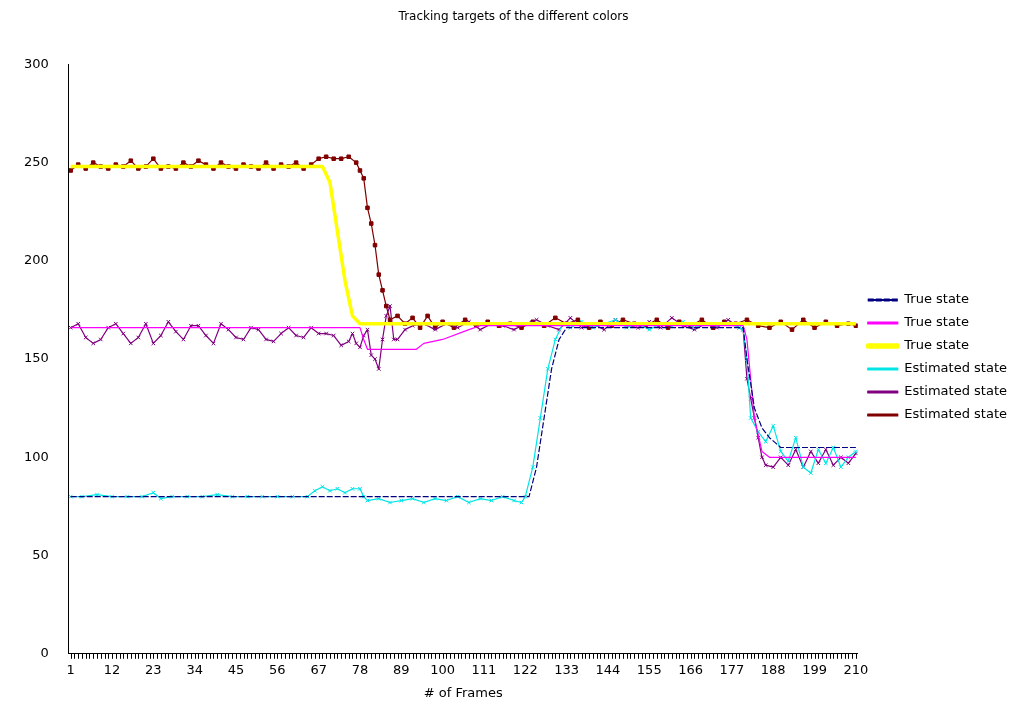 This screenshot has width=1023, height=715. What do you see at coordinates (567, 669) in the screenshot?
I see `x-tick-label: 133` at bounding box center [567, 669].